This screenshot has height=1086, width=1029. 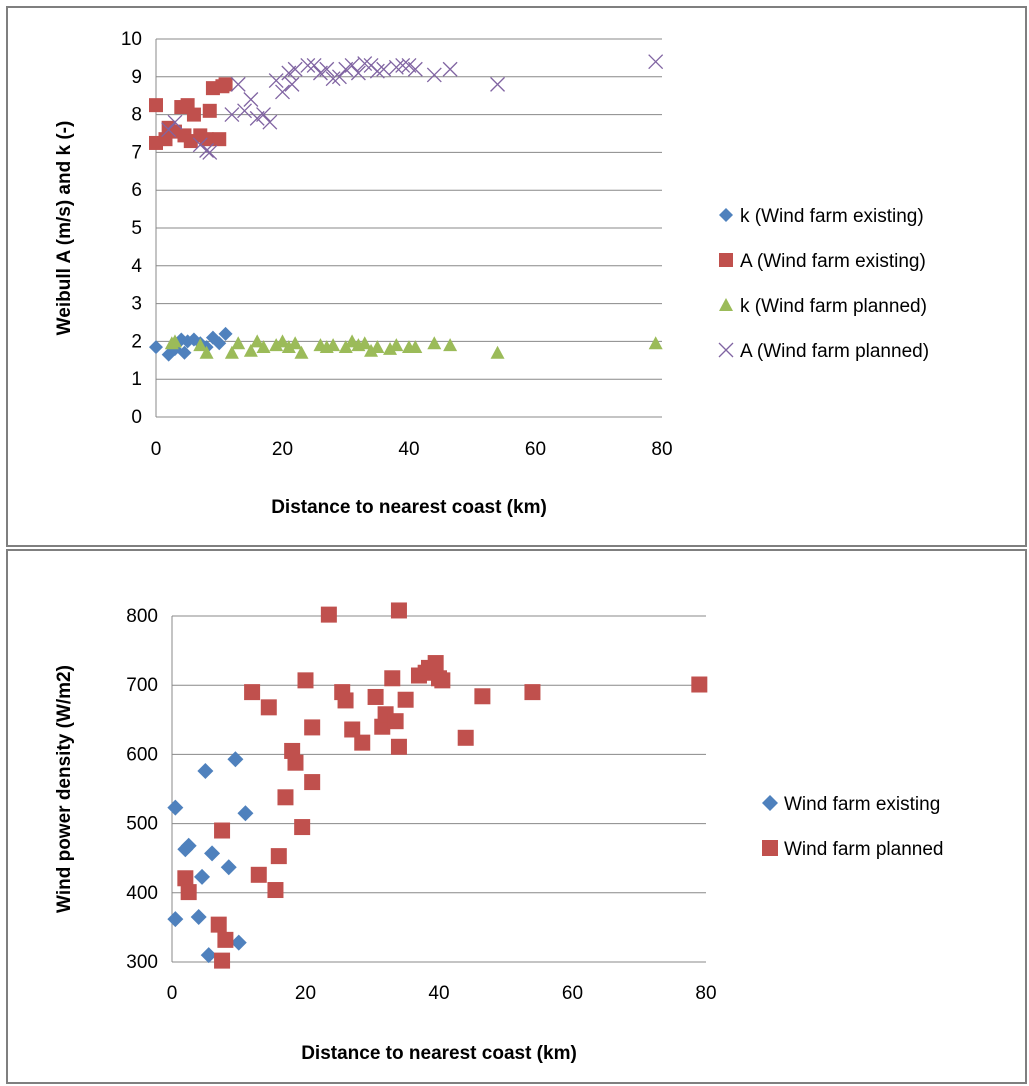 I want to click on x-tick-labels: 0 20 40 60 80, so click(x=412, y=449).